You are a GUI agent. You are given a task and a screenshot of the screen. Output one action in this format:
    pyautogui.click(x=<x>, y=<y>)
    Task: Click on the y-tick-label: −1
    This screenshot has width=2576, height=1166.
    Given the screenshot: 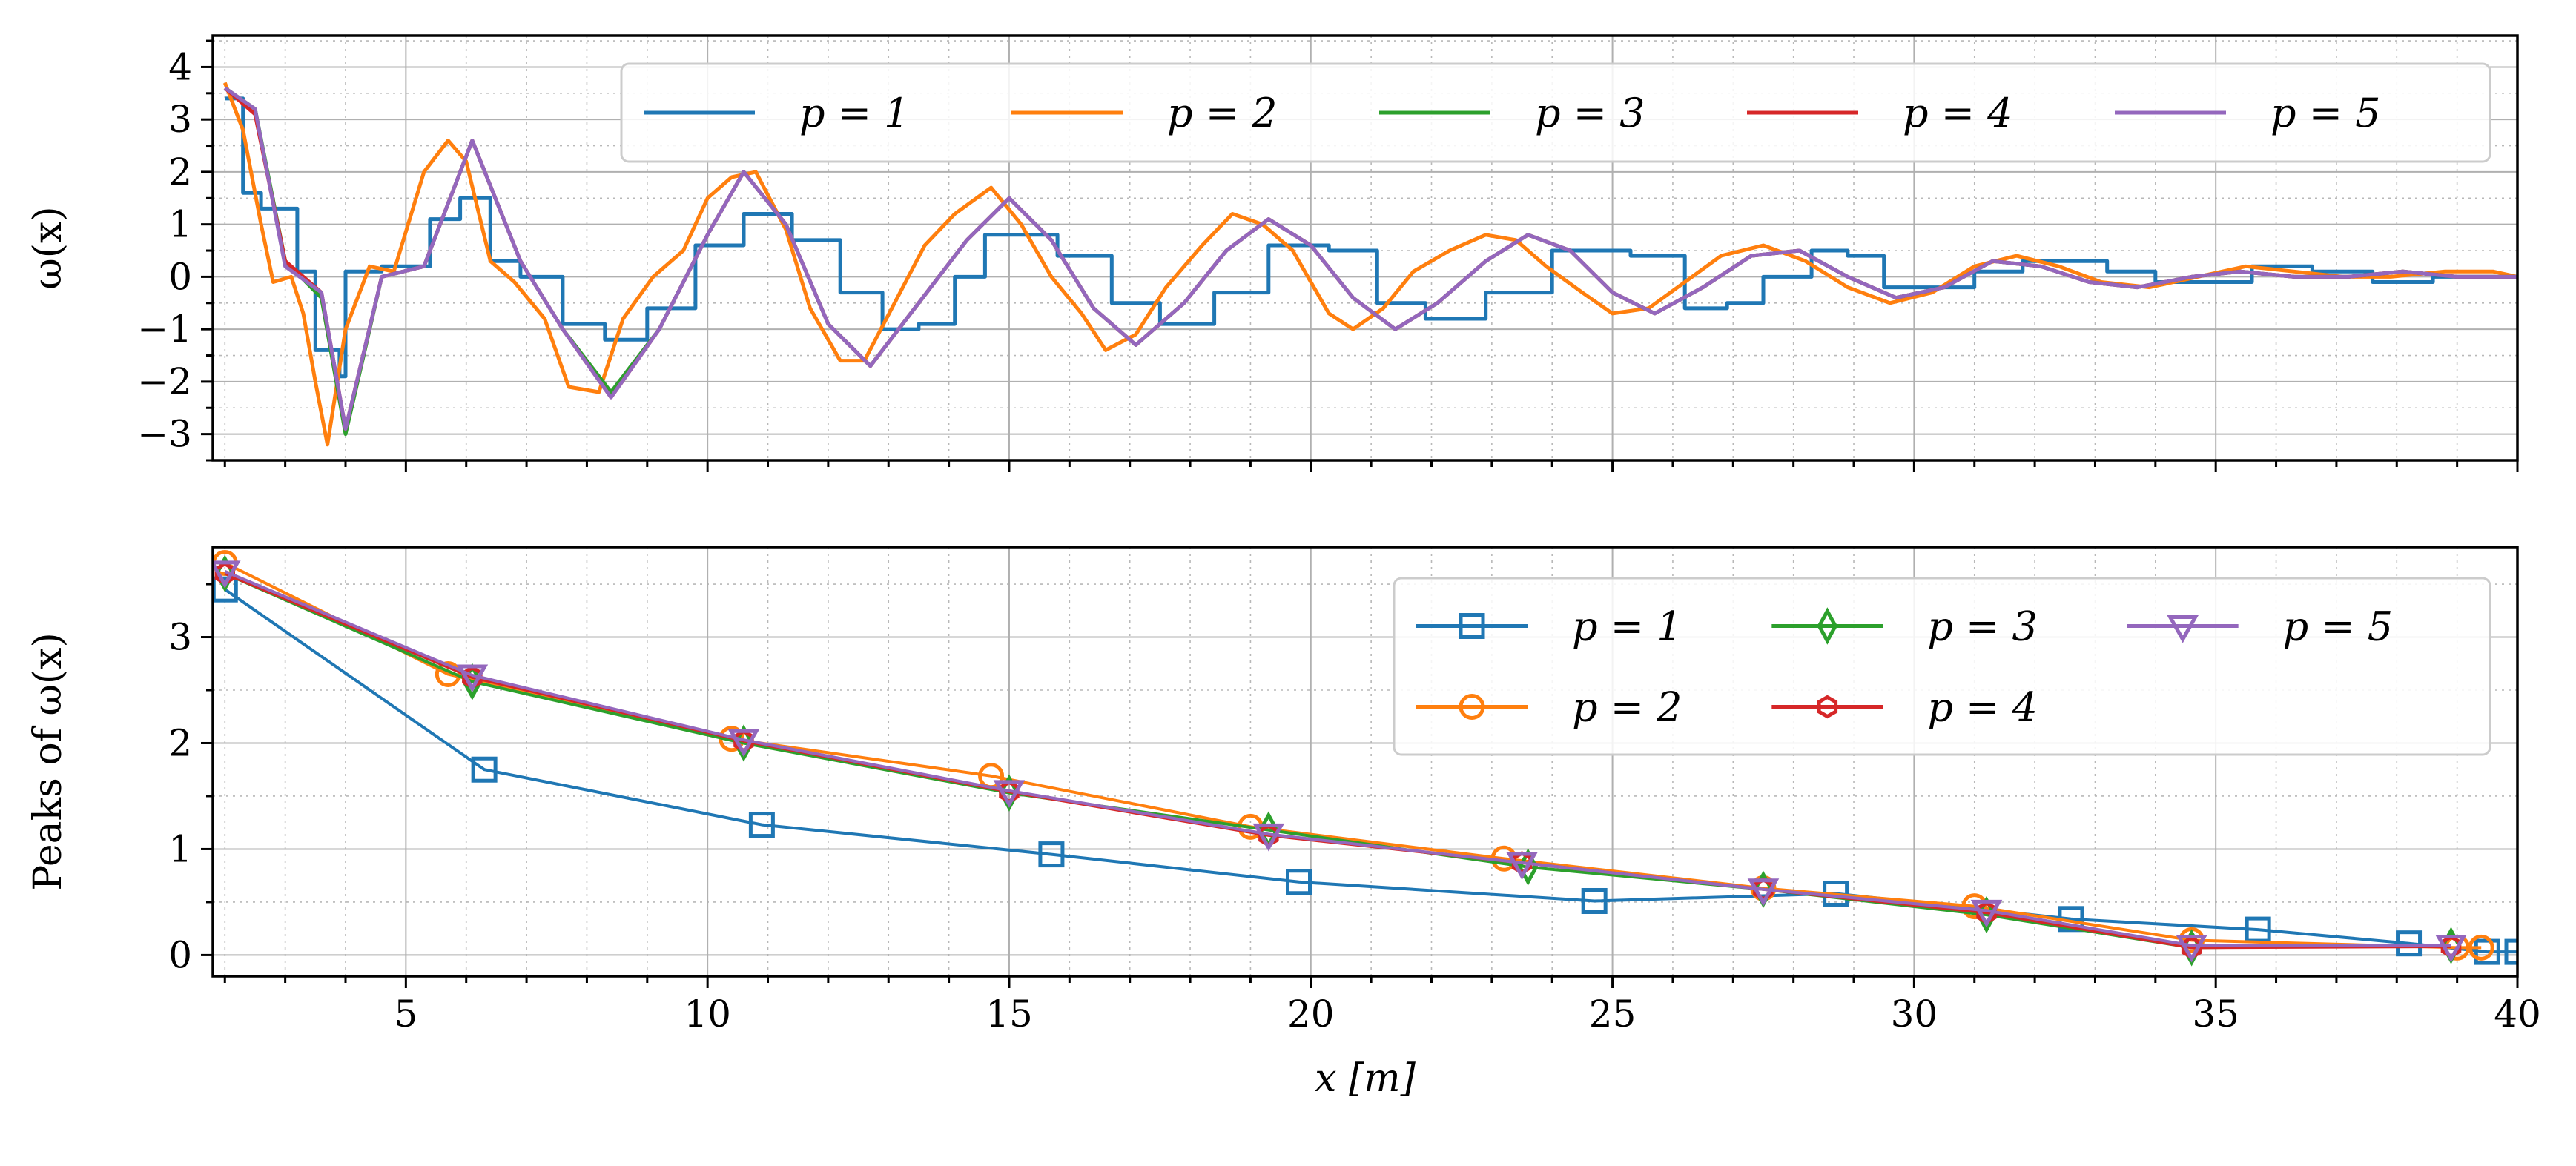 What is the action you would take?
    pyautogui.click(x=164, y=329)
    